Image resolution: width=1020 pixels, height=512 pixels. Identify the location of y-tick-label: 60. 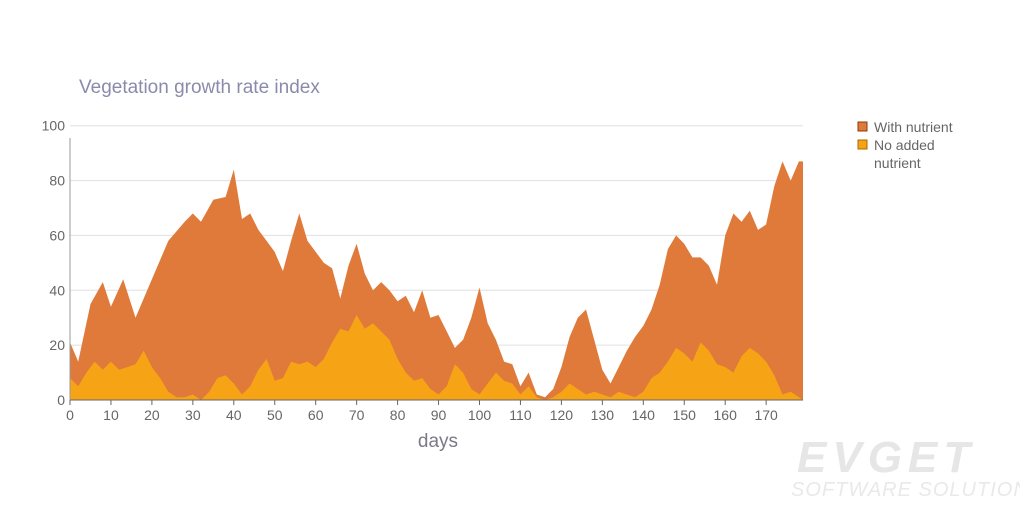
(57, 235).